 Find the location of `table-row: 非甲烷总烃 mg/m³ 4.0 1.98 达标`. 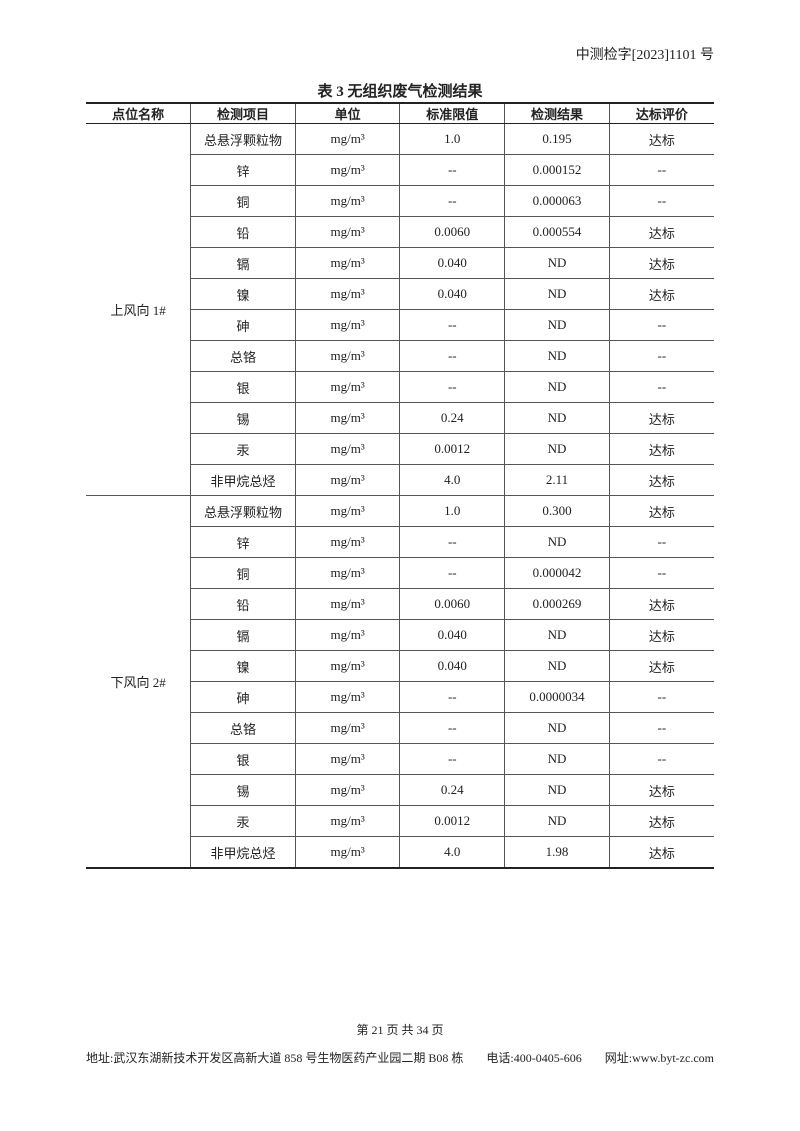

table-row: 非甲烷总烃 mg/m³ 4.0 1.98 达标 is located at coordinates (400, 852).